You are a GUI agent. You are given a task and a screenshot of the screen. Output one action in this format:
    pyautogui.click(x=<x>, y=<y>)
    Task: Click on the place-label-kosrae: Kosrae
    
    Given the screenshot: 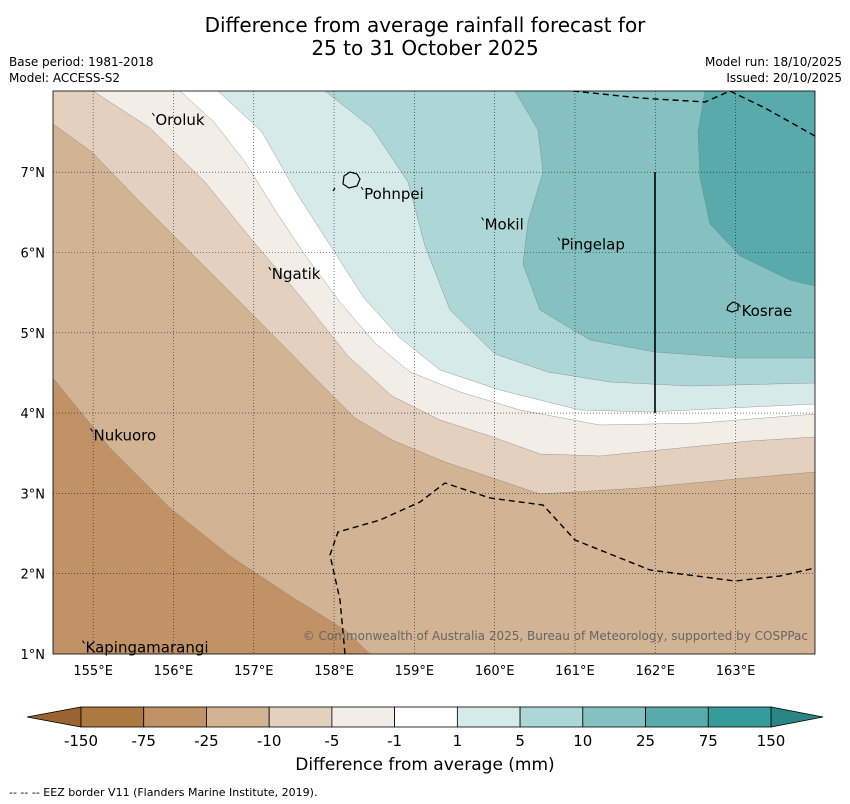 What is the action you would take?
    pyautogui.click(x=767, y=311)
    